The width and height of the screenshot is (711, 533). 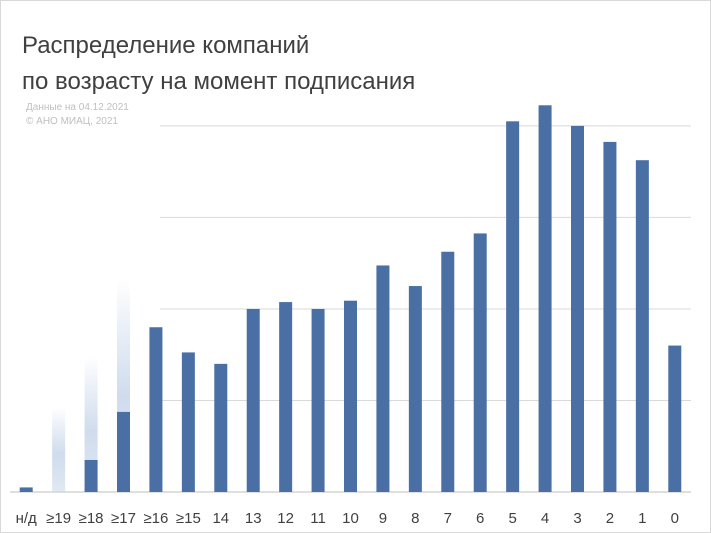 What do you see at coordinates (415, 518) in the screenshot?
I see `x-tick-label: 8` at bounding box center [415, 518].